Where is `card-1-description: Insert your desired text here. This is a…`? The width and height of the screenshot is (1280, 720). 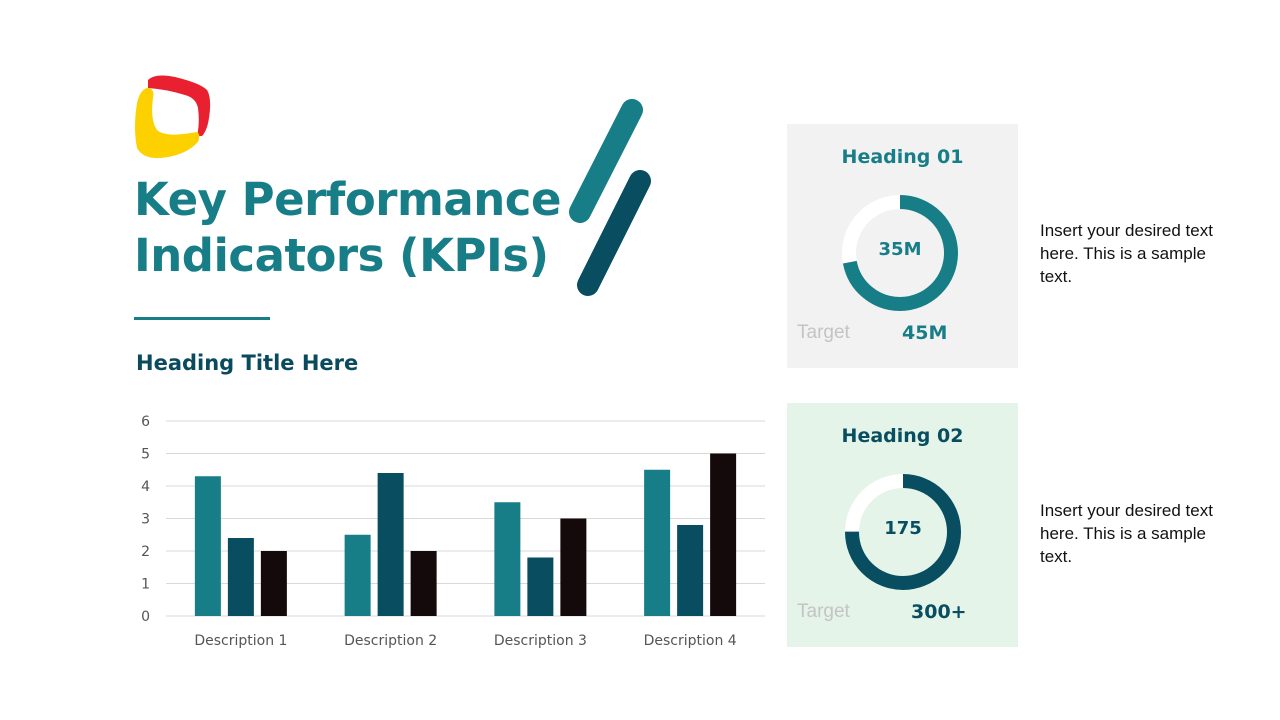 card-1-description: Insert your desired text here. This is a… is located at coordinates (1126, 253).